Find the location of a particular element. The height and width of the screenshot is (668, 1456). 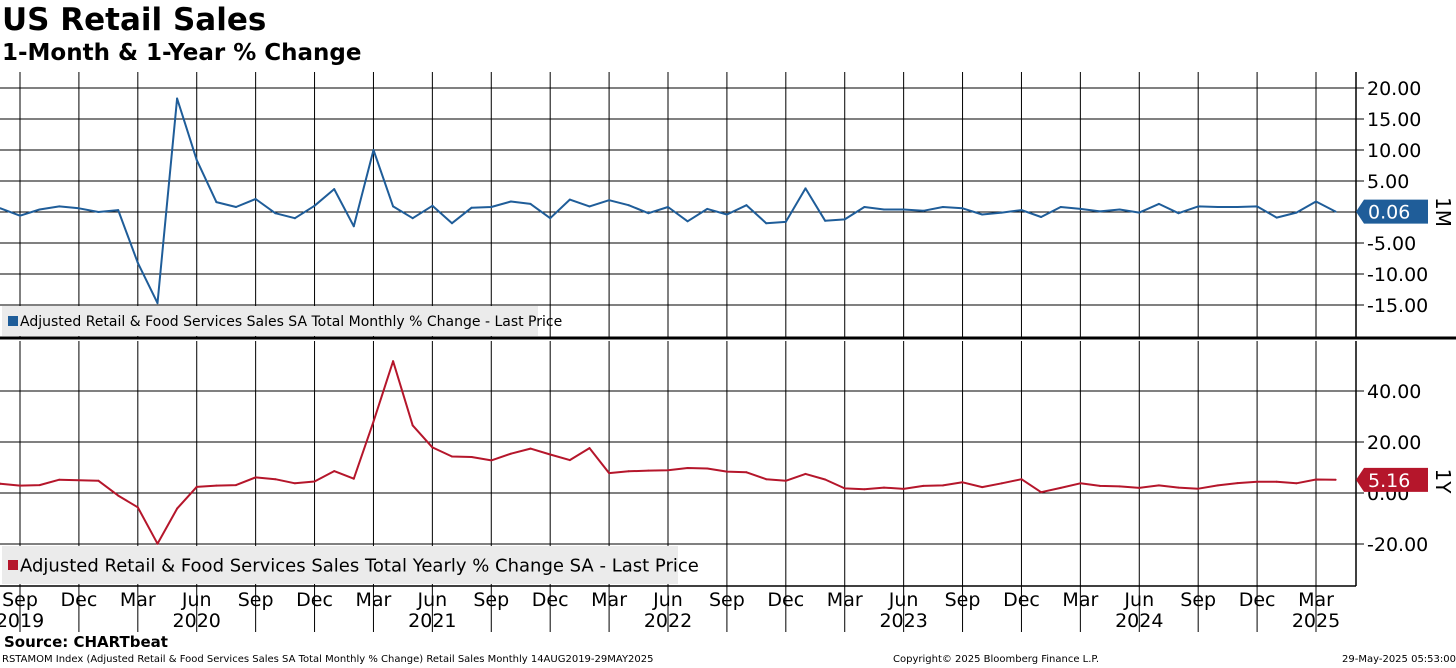

last-value-box is located at coordinates (1392, 479).